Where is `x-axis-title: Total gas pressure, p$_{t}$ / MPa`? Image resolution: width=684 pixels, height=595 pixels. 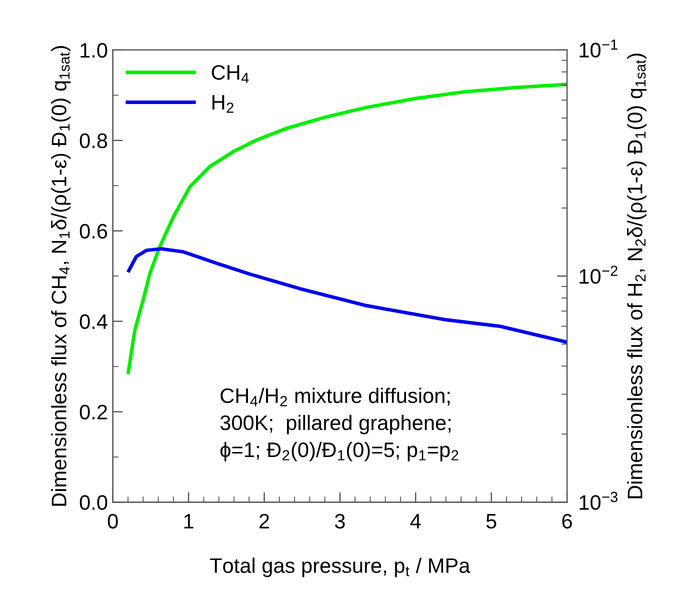
x-axis-title: Total gas pressure, p$_{t}$ / MPa is located at coordinates (340, 568).